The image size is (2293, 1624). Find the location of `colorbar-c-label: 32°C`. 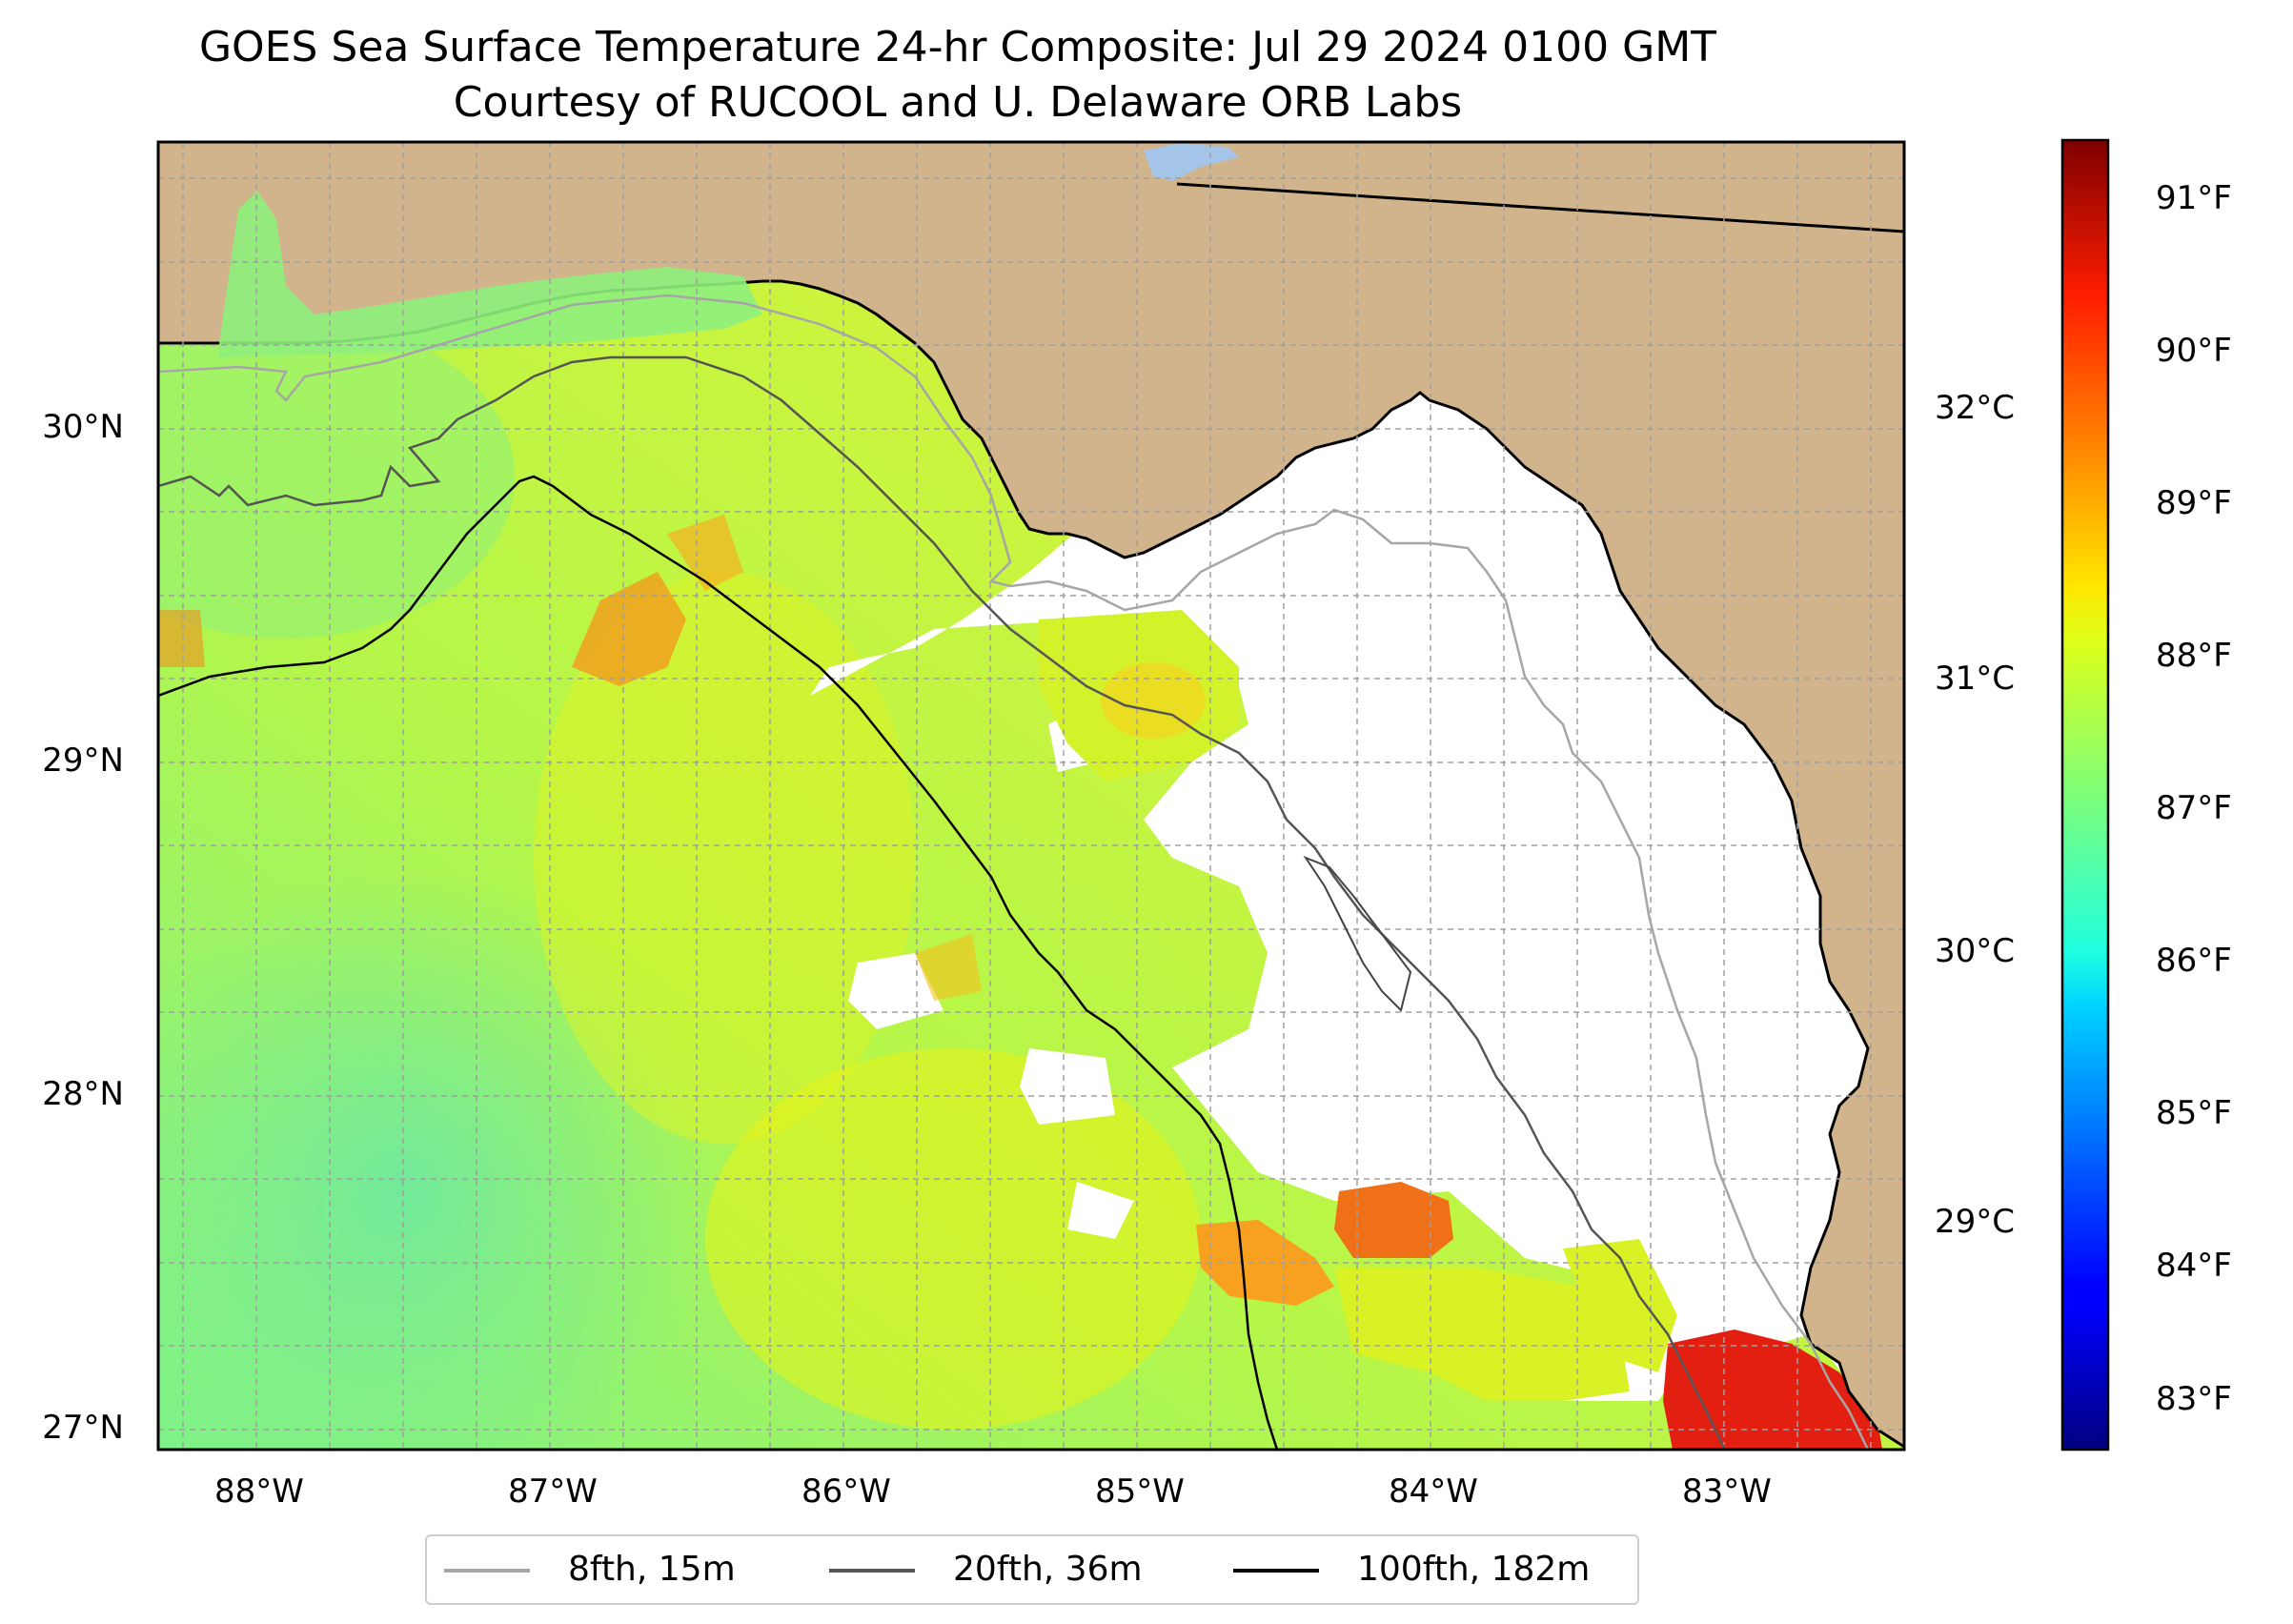

colorbar-c-label: 32°C is located at coordinates (1975, 408).